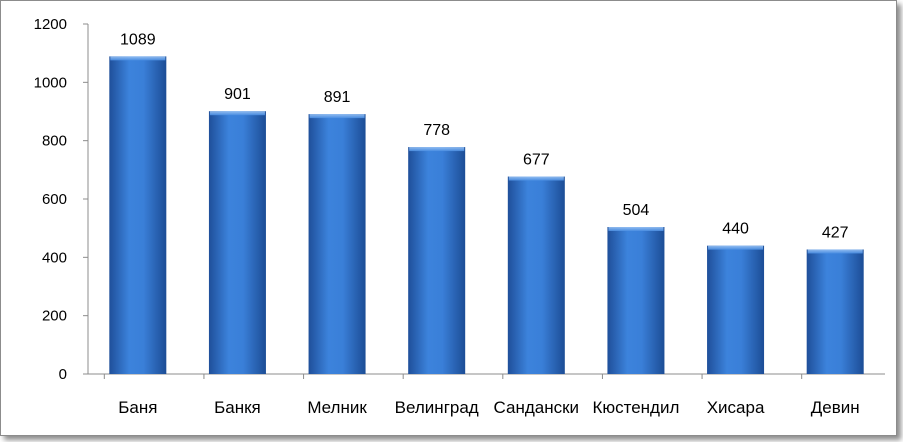  I want to click on data-label: 440, so click(735, 229).